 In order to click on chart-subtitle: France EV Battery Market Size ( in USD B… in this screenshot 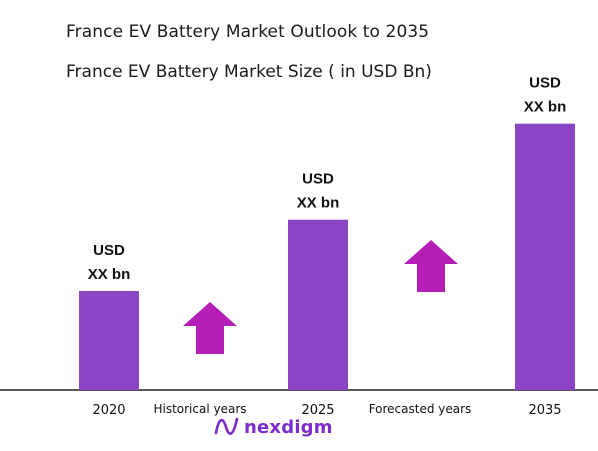, I will do `click(249, 72)`.